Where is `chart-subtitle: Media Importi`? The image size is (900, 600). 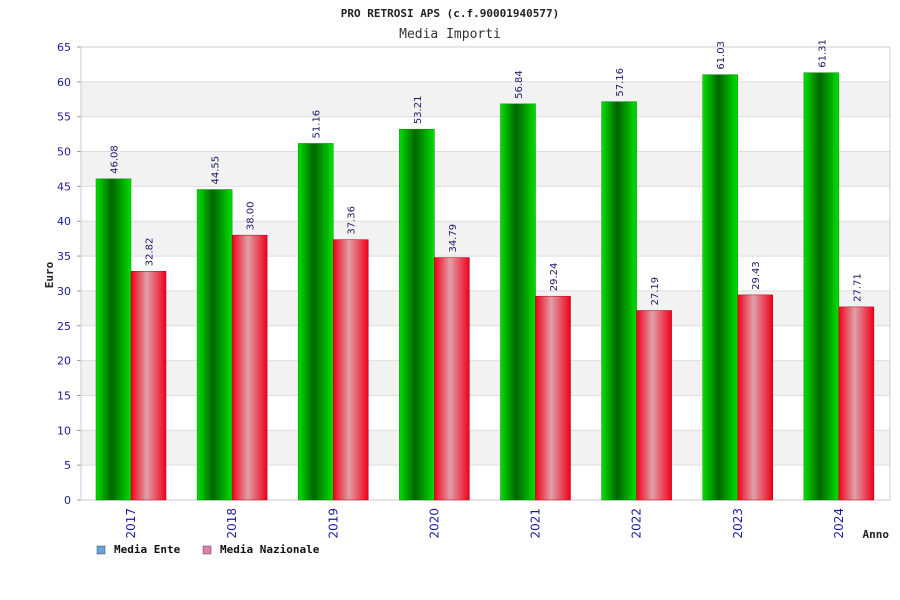 chart-subtitle: Media Importi is located at coordinates (450, 34).